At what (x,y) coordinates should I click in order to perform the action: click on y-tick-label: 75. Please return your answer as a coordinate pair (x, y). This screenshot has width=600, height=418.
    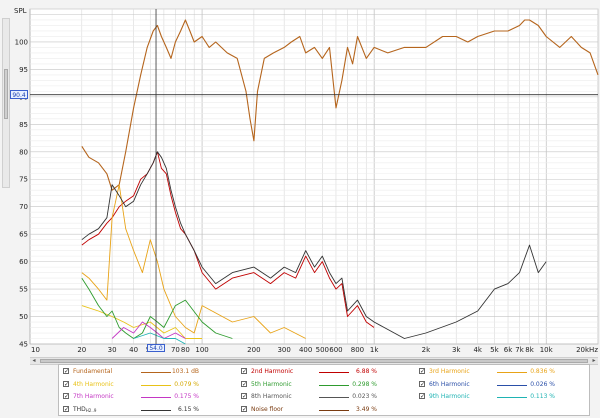
    Looking at the image, I should click on (23, 180).